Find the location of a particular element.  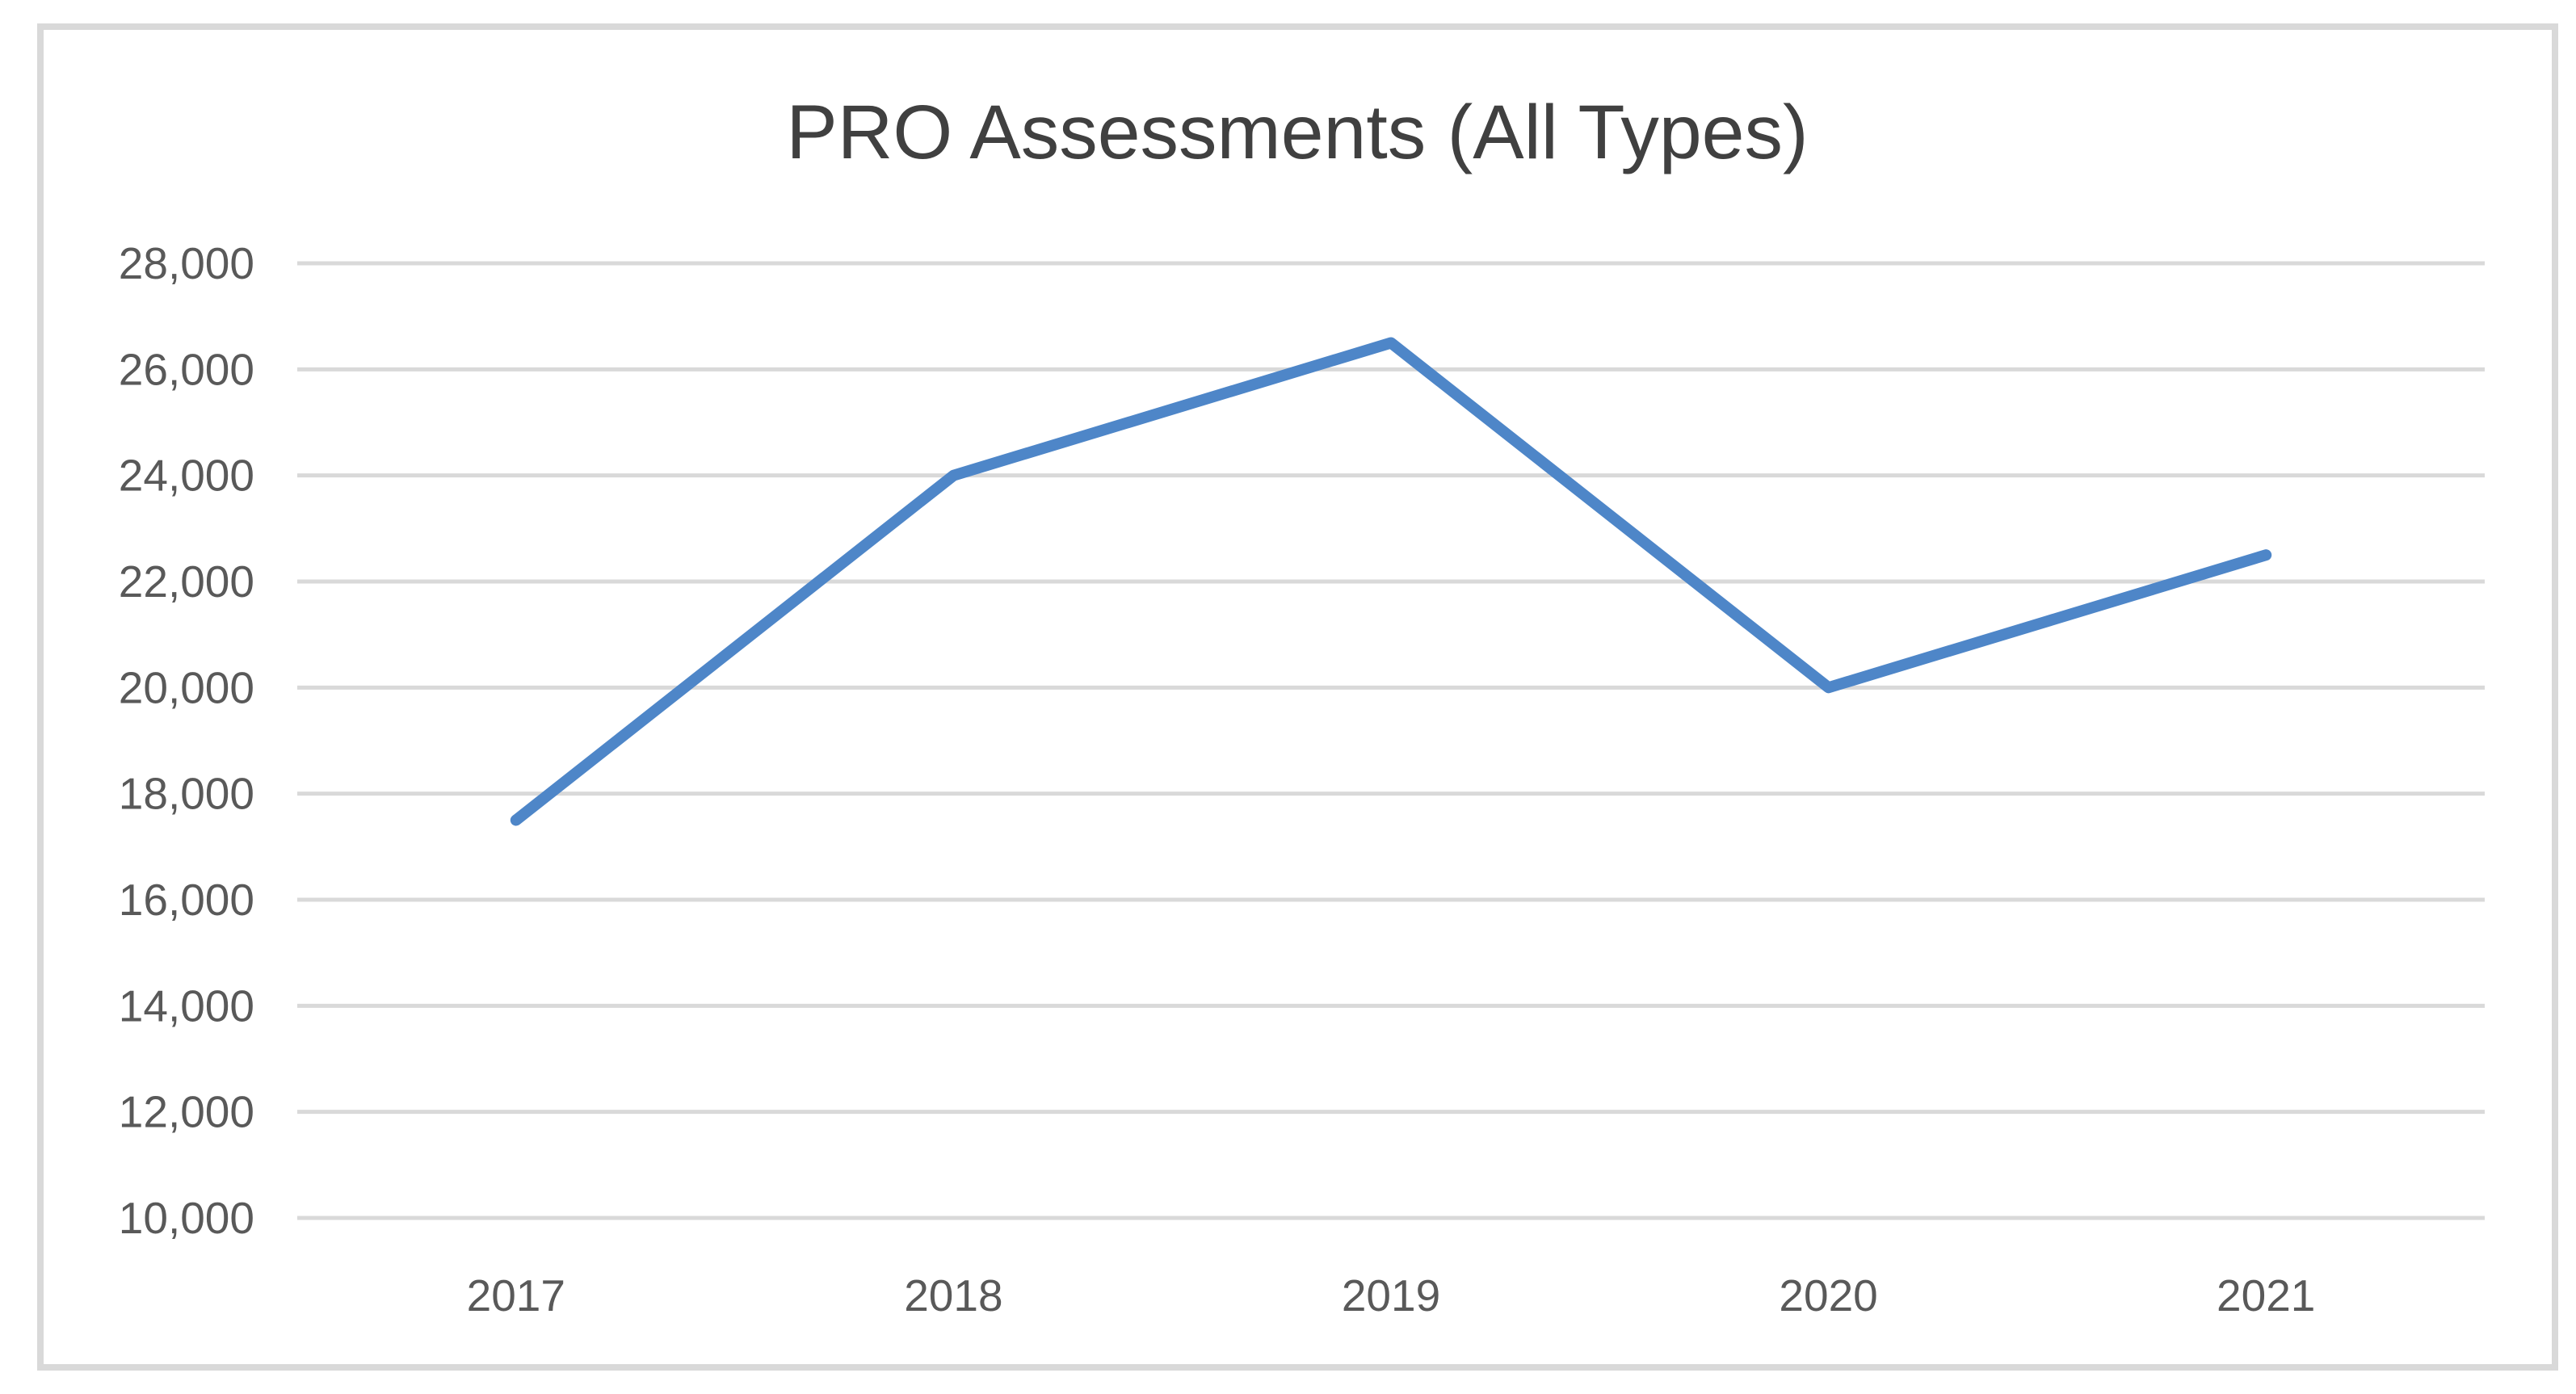

x-axis-category-label: 2018 is located at coordinates (953, 1296).